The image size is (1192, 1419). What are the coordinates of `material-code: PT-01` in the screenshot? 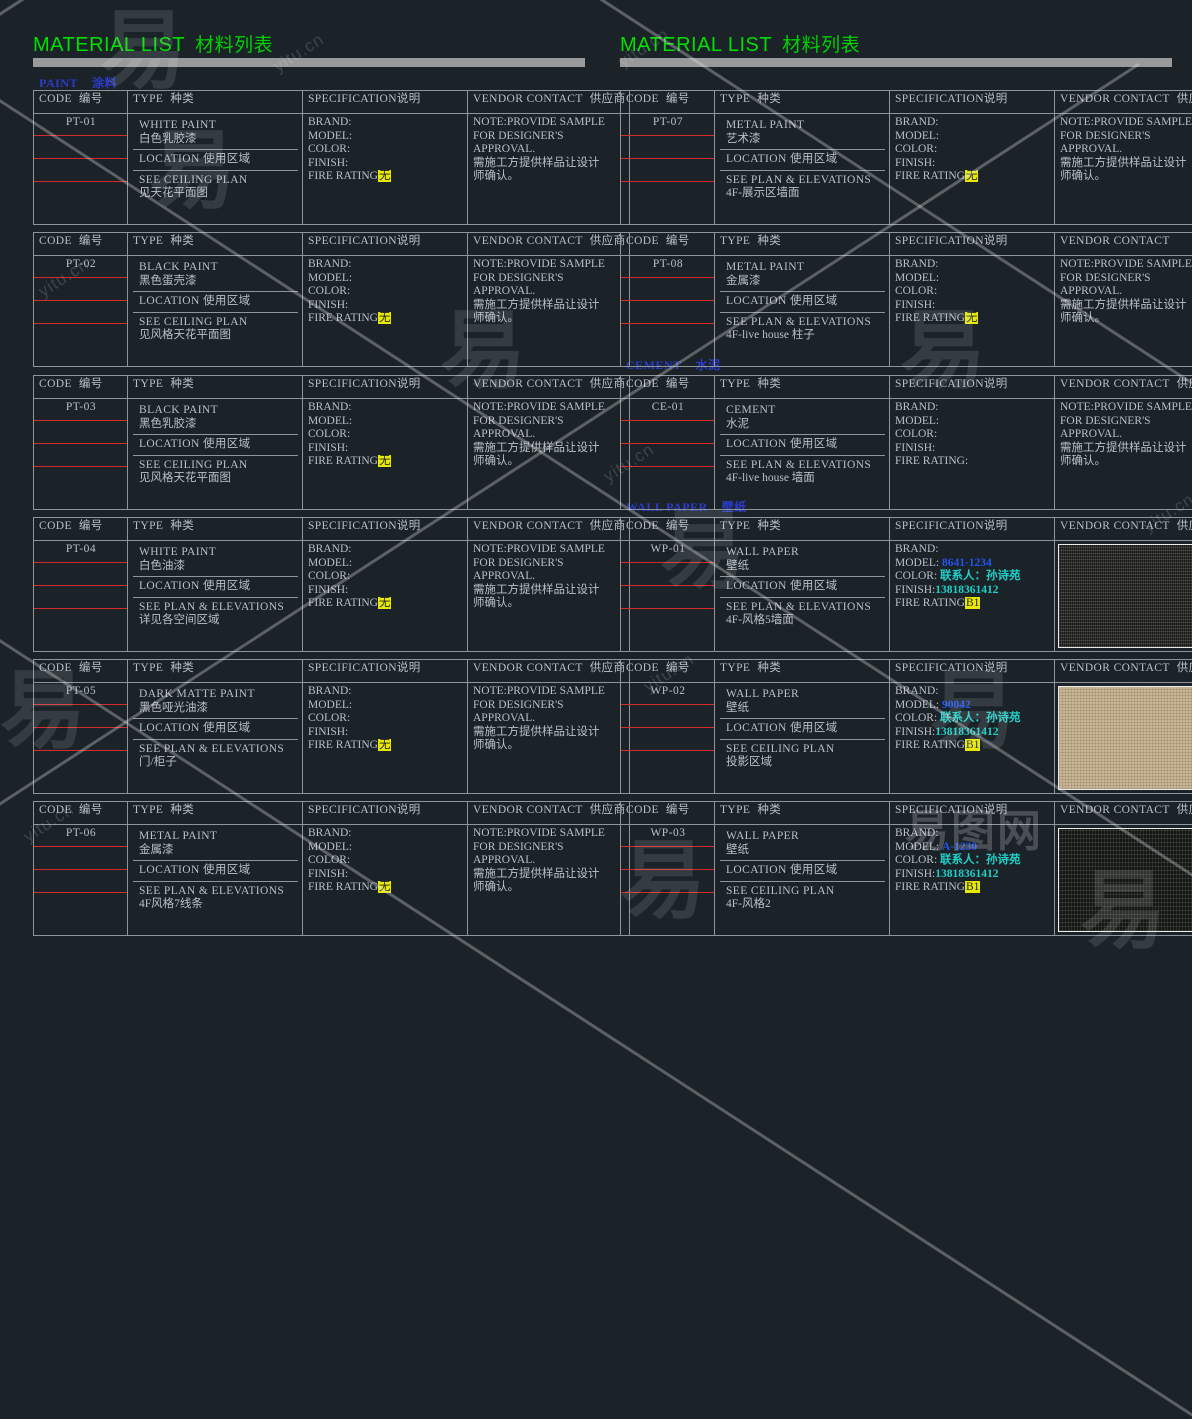 It's located at (81, 122).